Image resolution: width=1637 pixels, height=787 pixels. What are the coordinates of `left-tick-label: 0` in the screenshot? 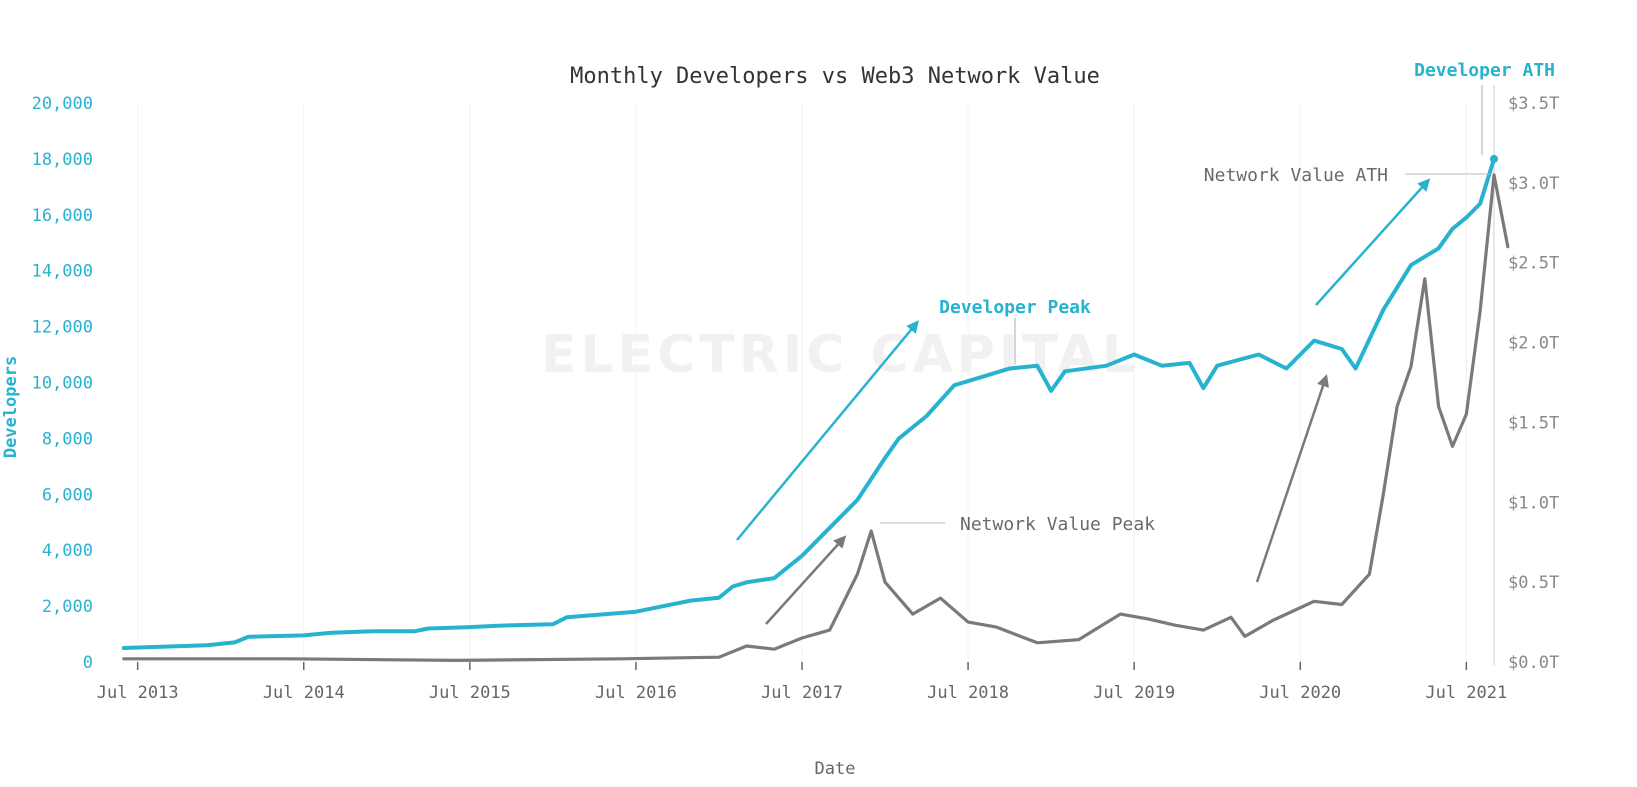 It's located at (88, 663).